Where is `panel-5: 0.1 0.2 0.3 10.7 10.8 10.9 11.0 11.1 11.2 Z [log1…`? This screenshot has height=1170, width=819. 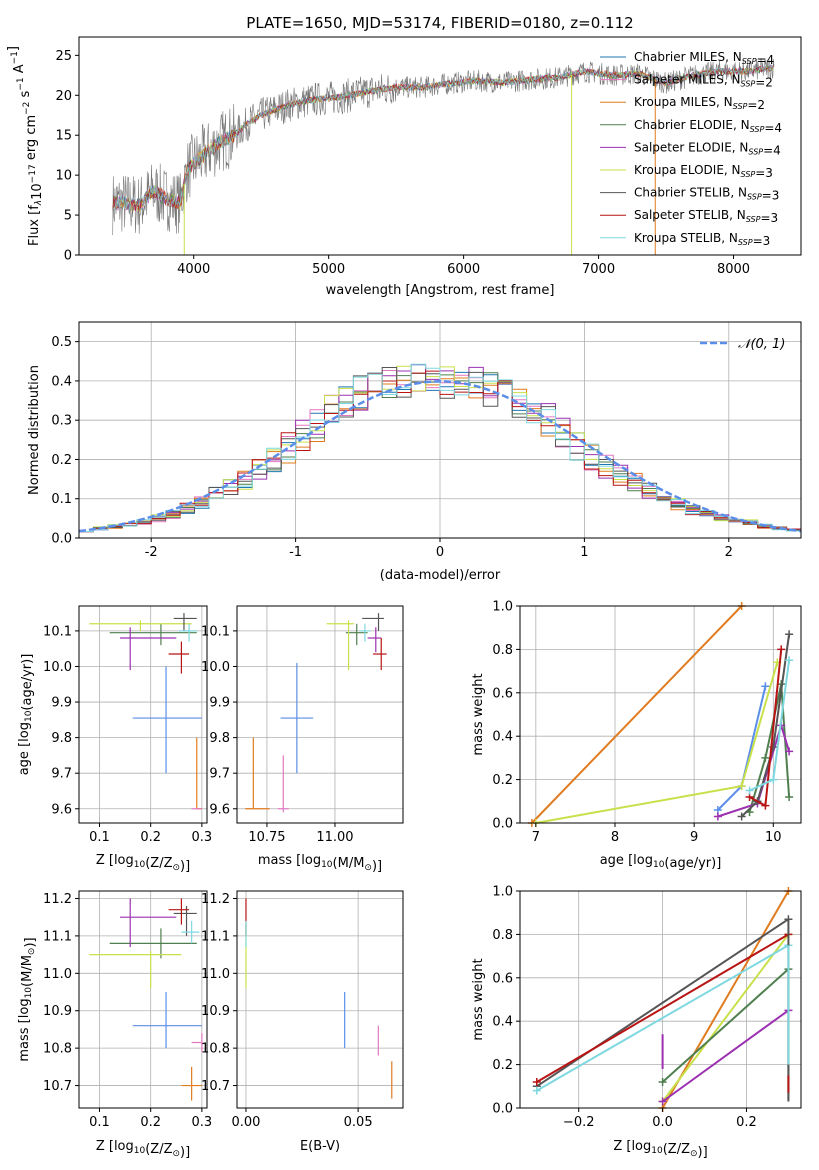 panel-5: 0.1 0.2 0.3 10.7 10.8 10.9 11.0 11.1 11.2 Z [log1… is located at coordinates (115, 1025).